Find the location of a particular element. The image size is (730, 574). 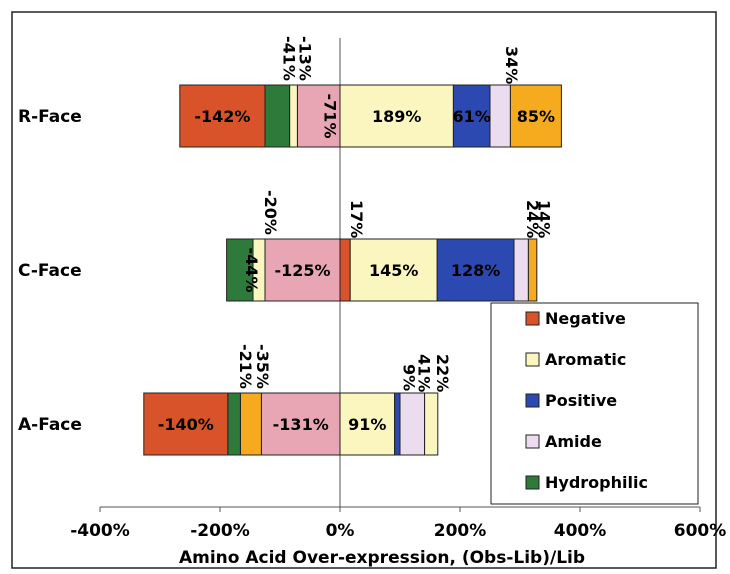

data-label: 91% is located at coordinates (367, 424).